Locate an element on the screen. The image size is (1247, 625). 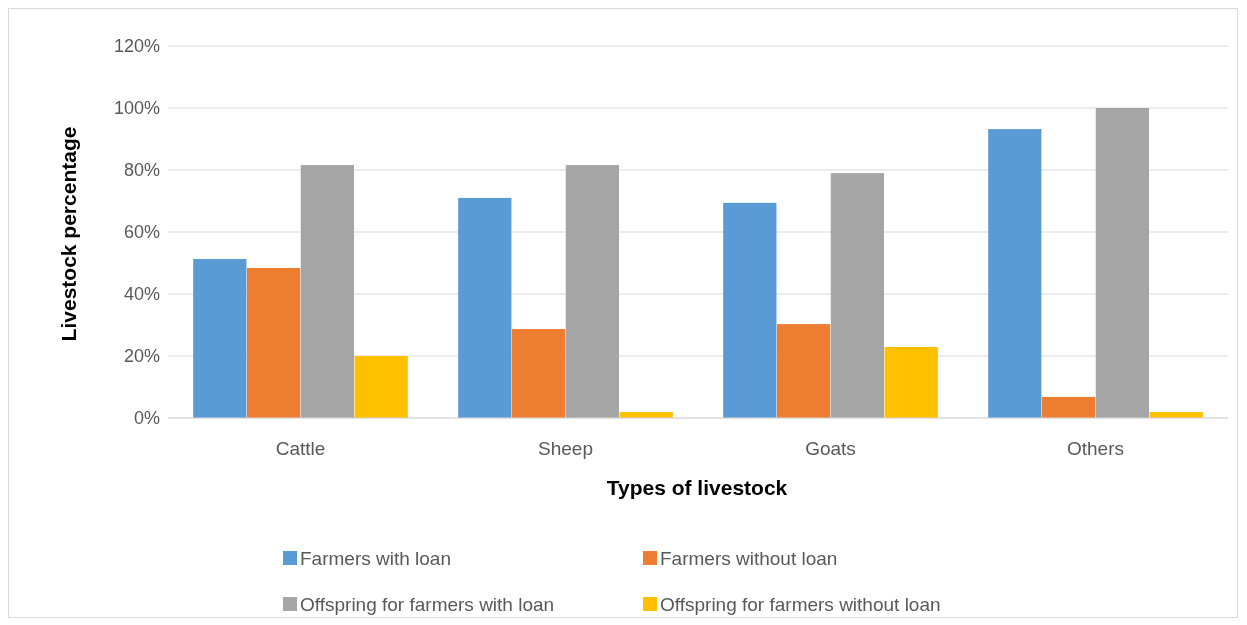
legend-label: Offspring for farmers without loan is located at coordinates (800, 604).